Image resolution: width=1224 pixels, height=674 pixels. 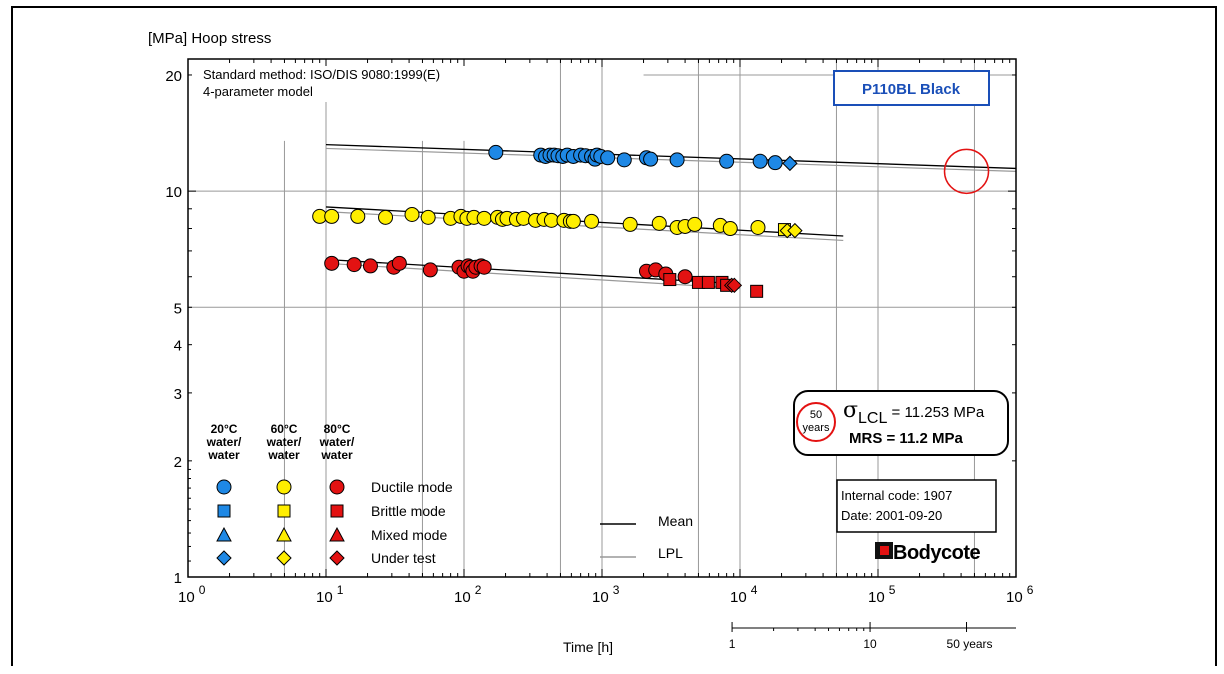 I want to click on method-note-bg, so click(x=335, y=84).